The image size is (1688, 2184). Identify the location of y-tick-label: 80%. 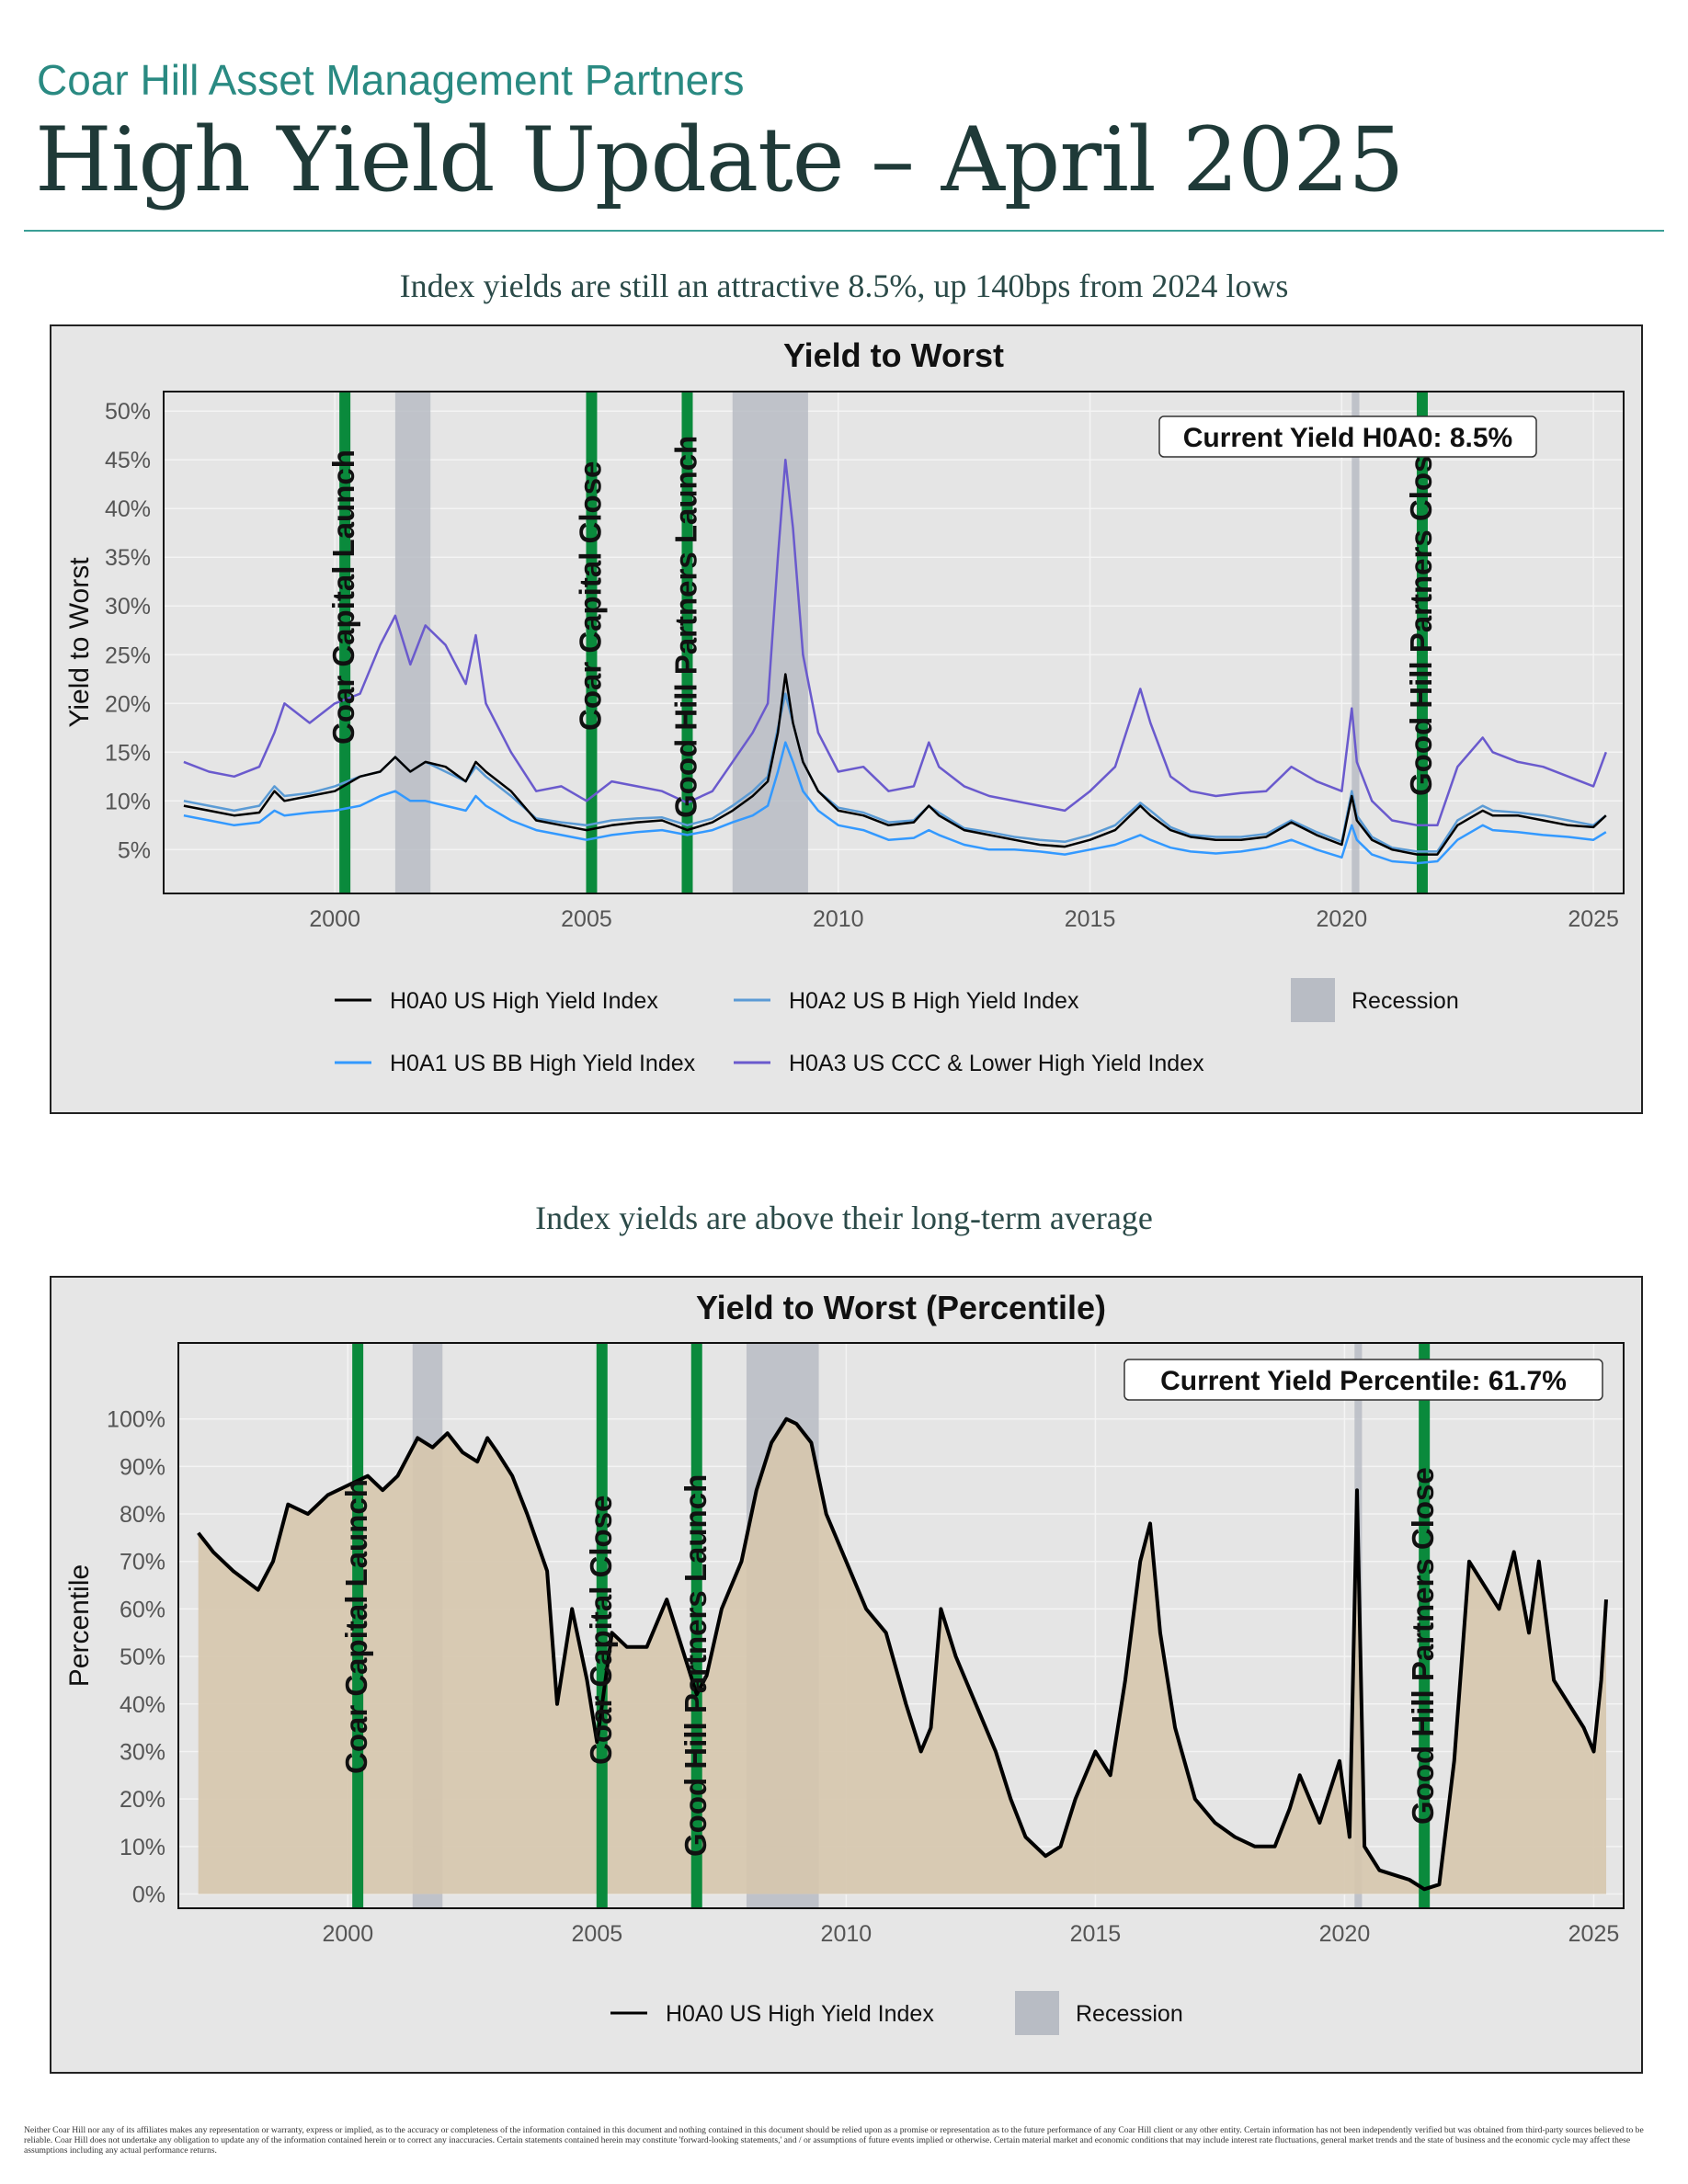
(142, 1515).